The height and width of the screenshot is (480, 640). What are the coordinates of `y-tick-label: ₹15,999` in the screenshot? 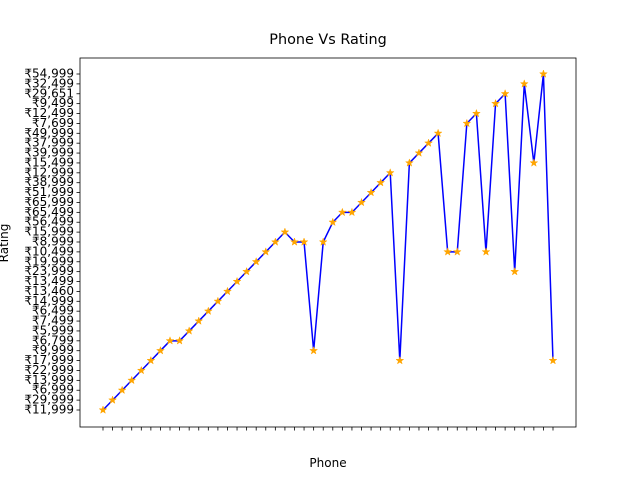 It's located at (49, 232).